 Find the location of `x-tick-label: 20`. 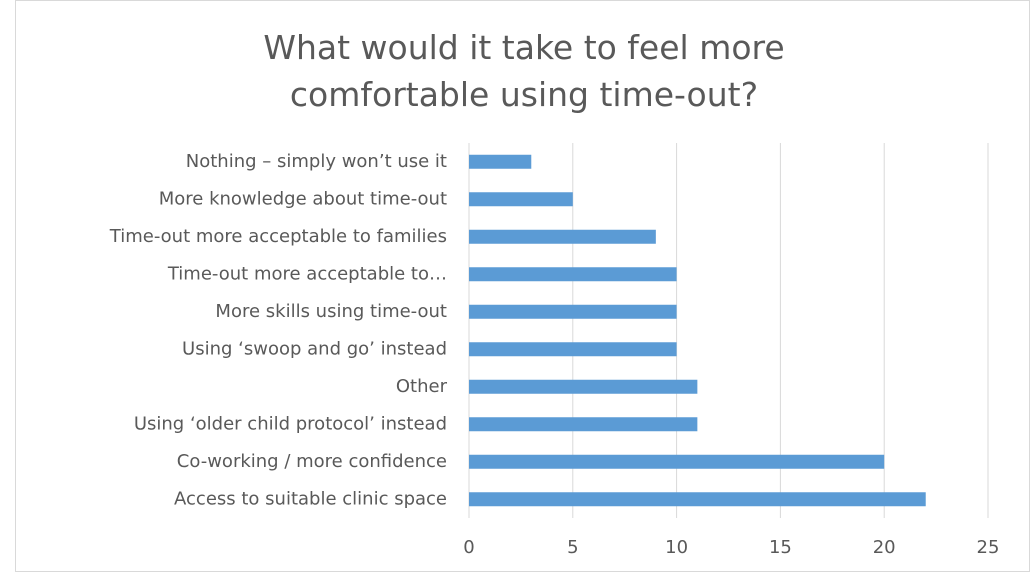

x-tick-label: 20 is located at coordinates (884, 547).